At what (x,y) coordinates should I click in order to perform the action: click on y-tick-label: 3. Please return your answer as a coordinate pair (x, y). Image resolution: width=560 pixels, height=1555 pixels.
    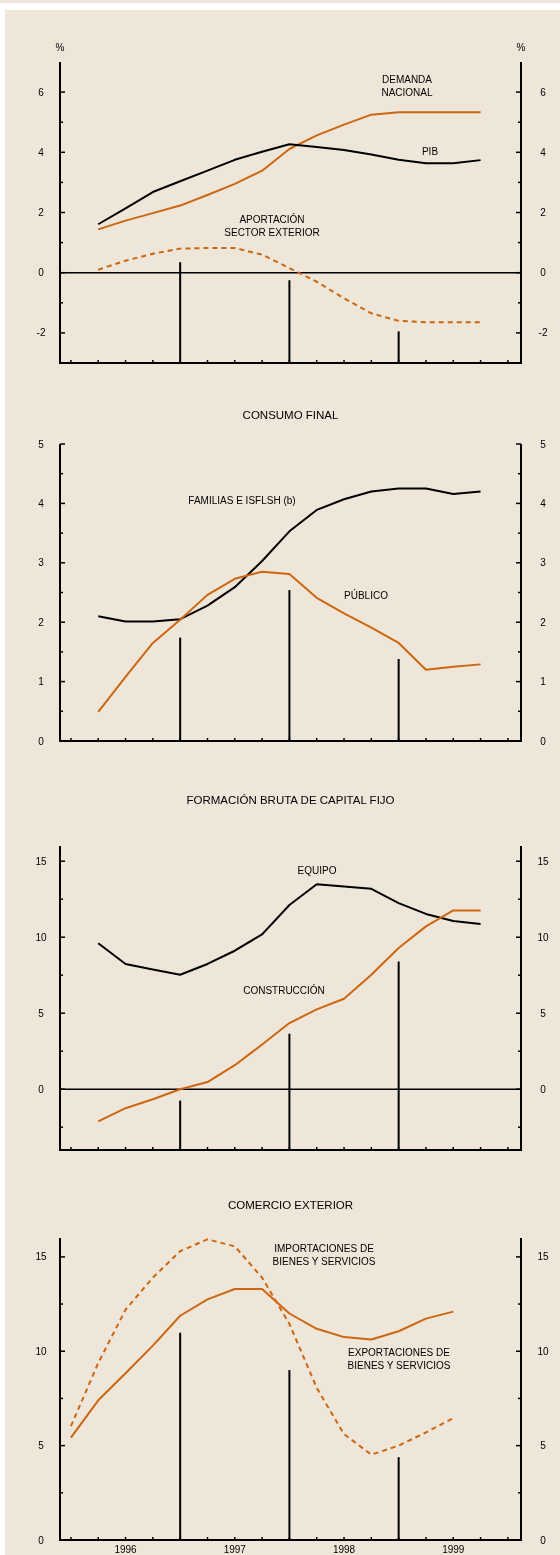
    Looking at the image, I should click on (41, 563).